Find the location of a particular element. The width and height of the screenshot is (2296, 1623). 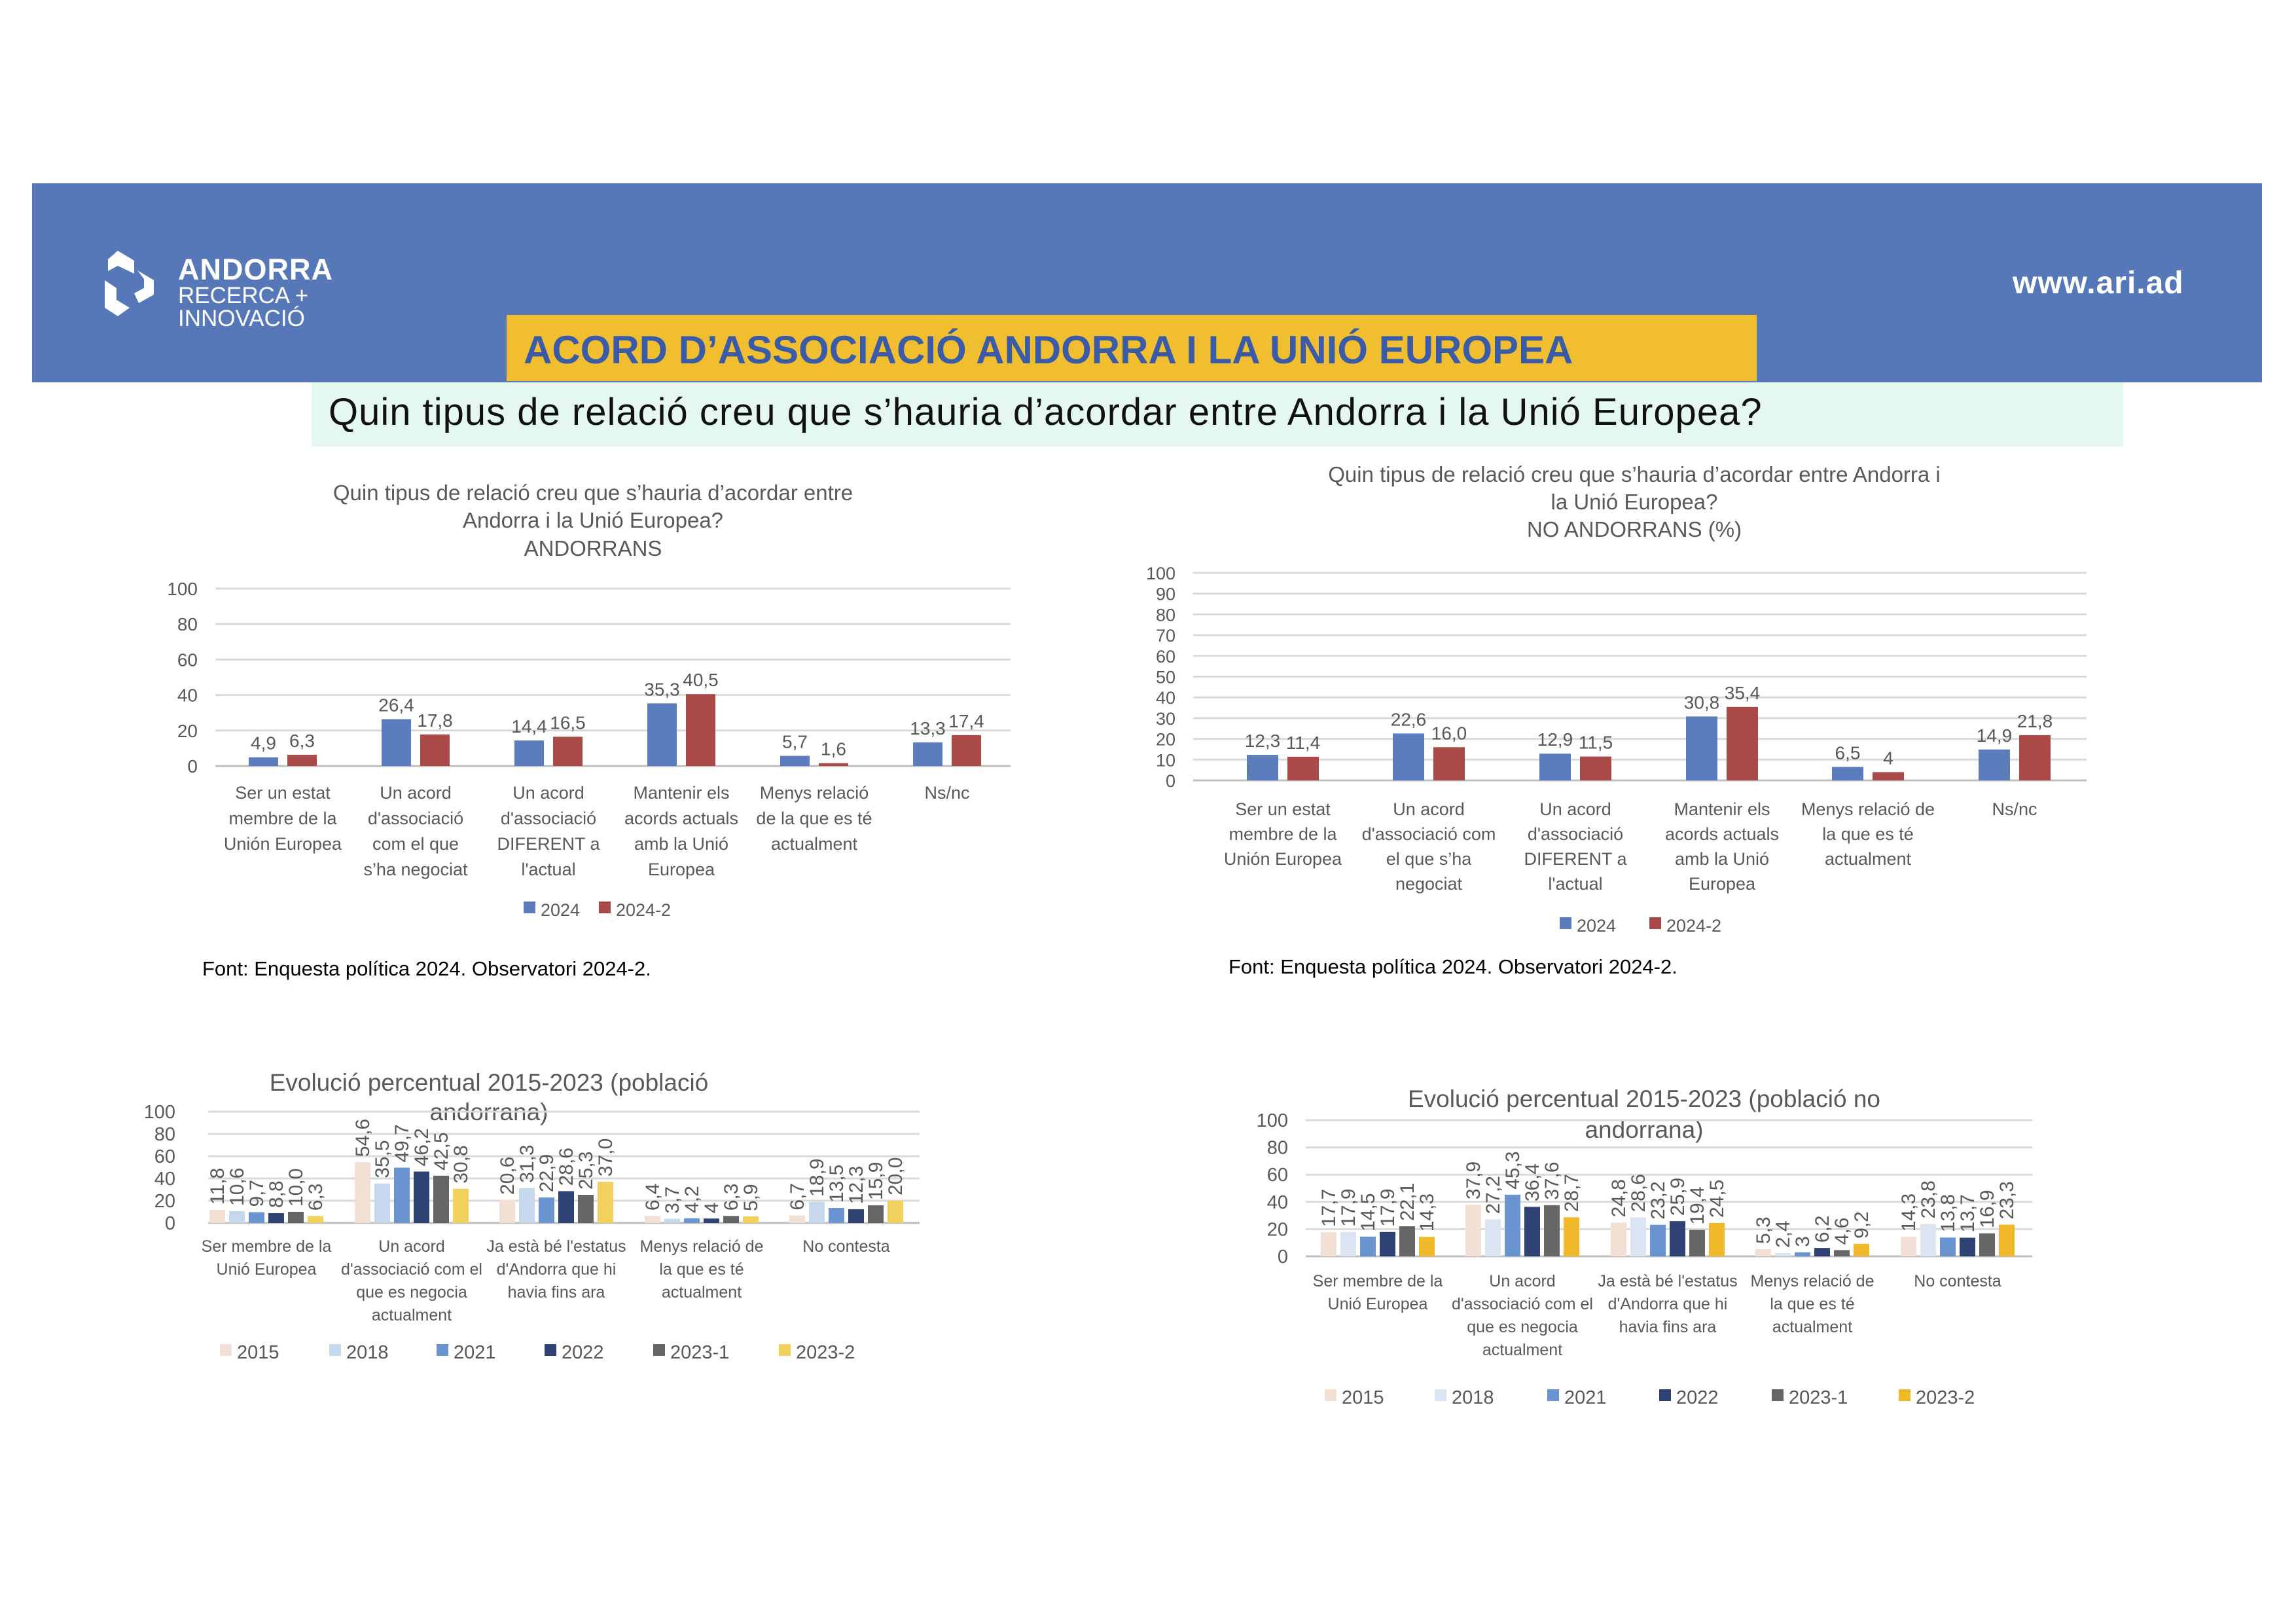

data-label: 46,2 is located at coordinates (422, 1147).